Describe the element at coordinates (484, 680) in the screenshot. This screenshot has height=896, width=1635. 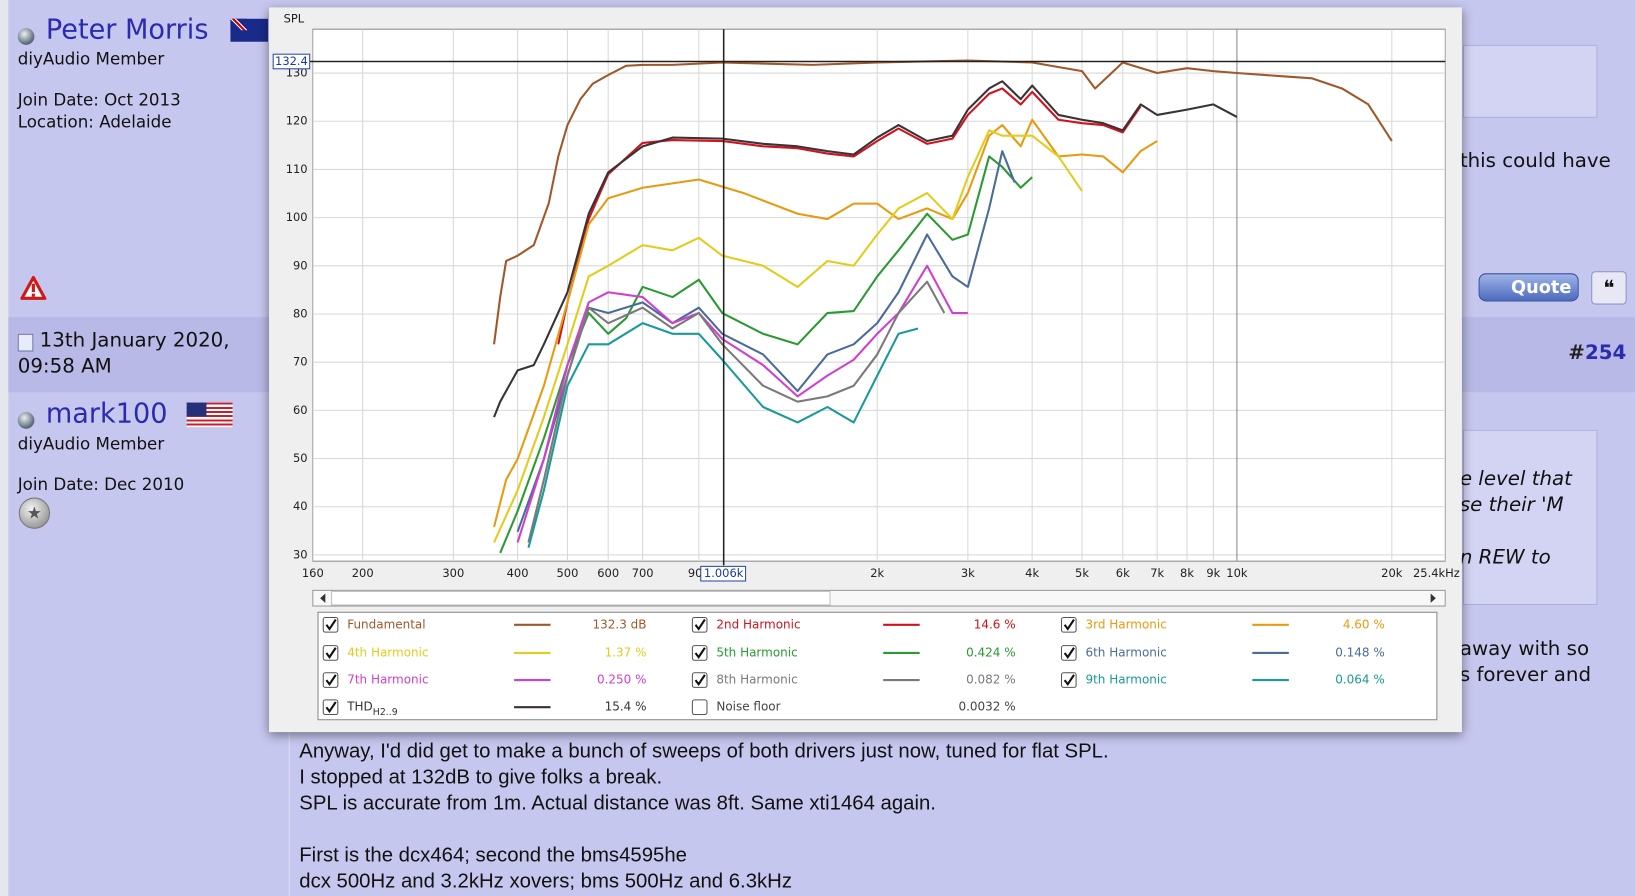
I see `legend-entry: 7th Harmonic 0.250 %` at that location.